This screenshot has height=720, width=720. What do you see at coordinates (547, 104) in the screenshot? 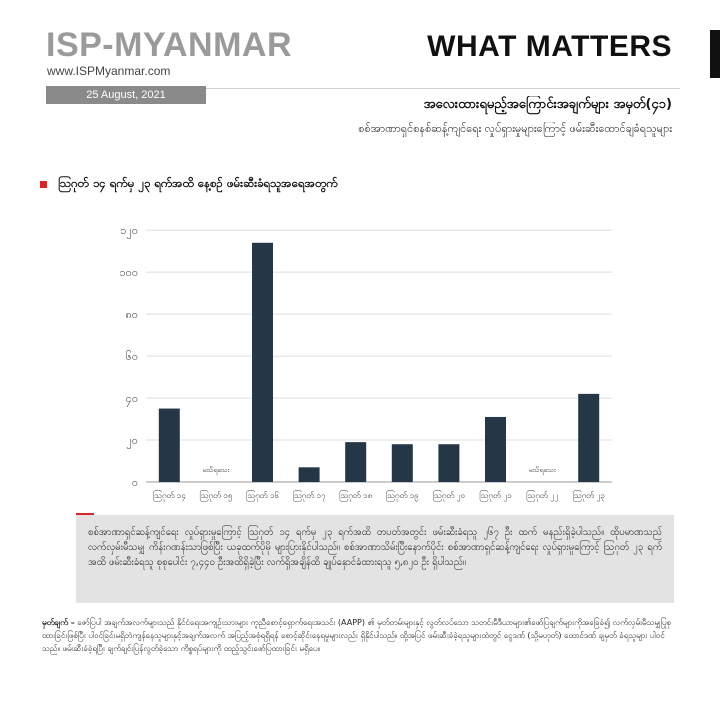
I see `page-title: အလေးထားရမည့်အကြောင်းအချက်များ အမှတ်(၄၁)` at bounding box center [547, 104].